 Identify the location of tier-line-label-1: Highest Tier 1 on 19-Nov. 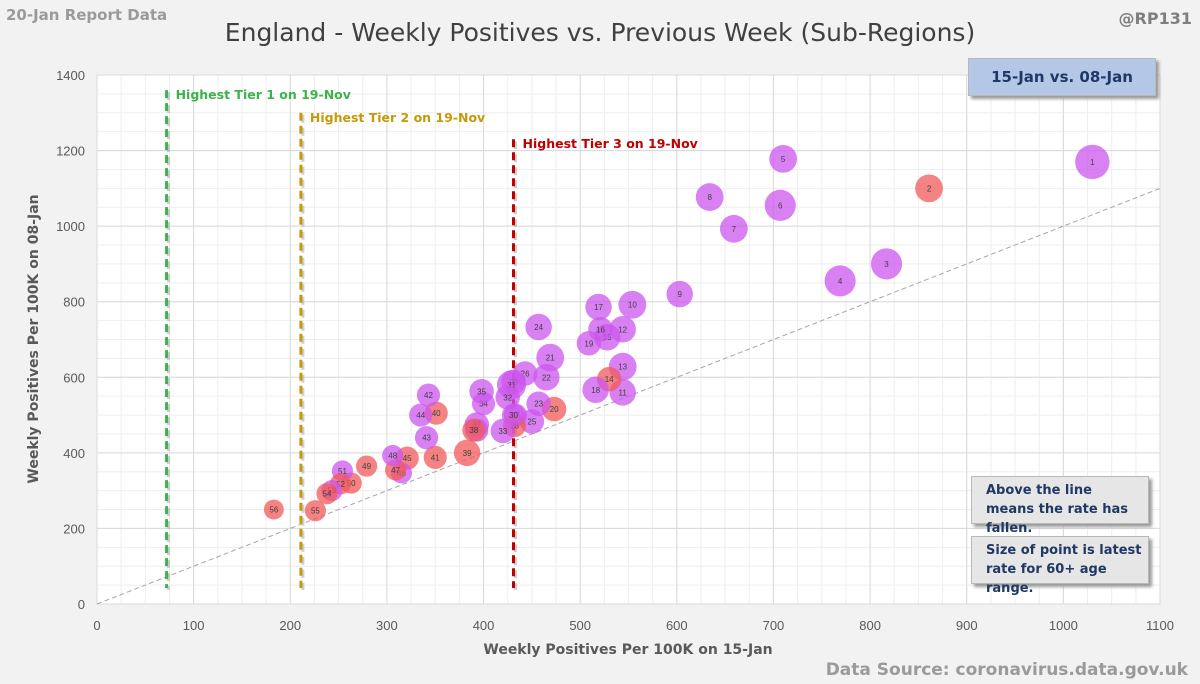
(263, 94).